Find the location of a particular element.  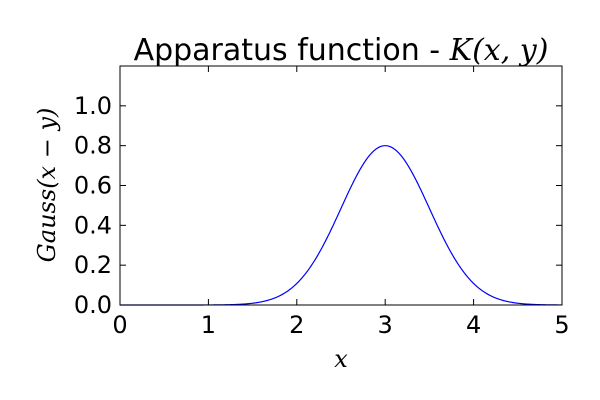

chart-title-text: Apparatus function - is located at coordinates (292, 50).